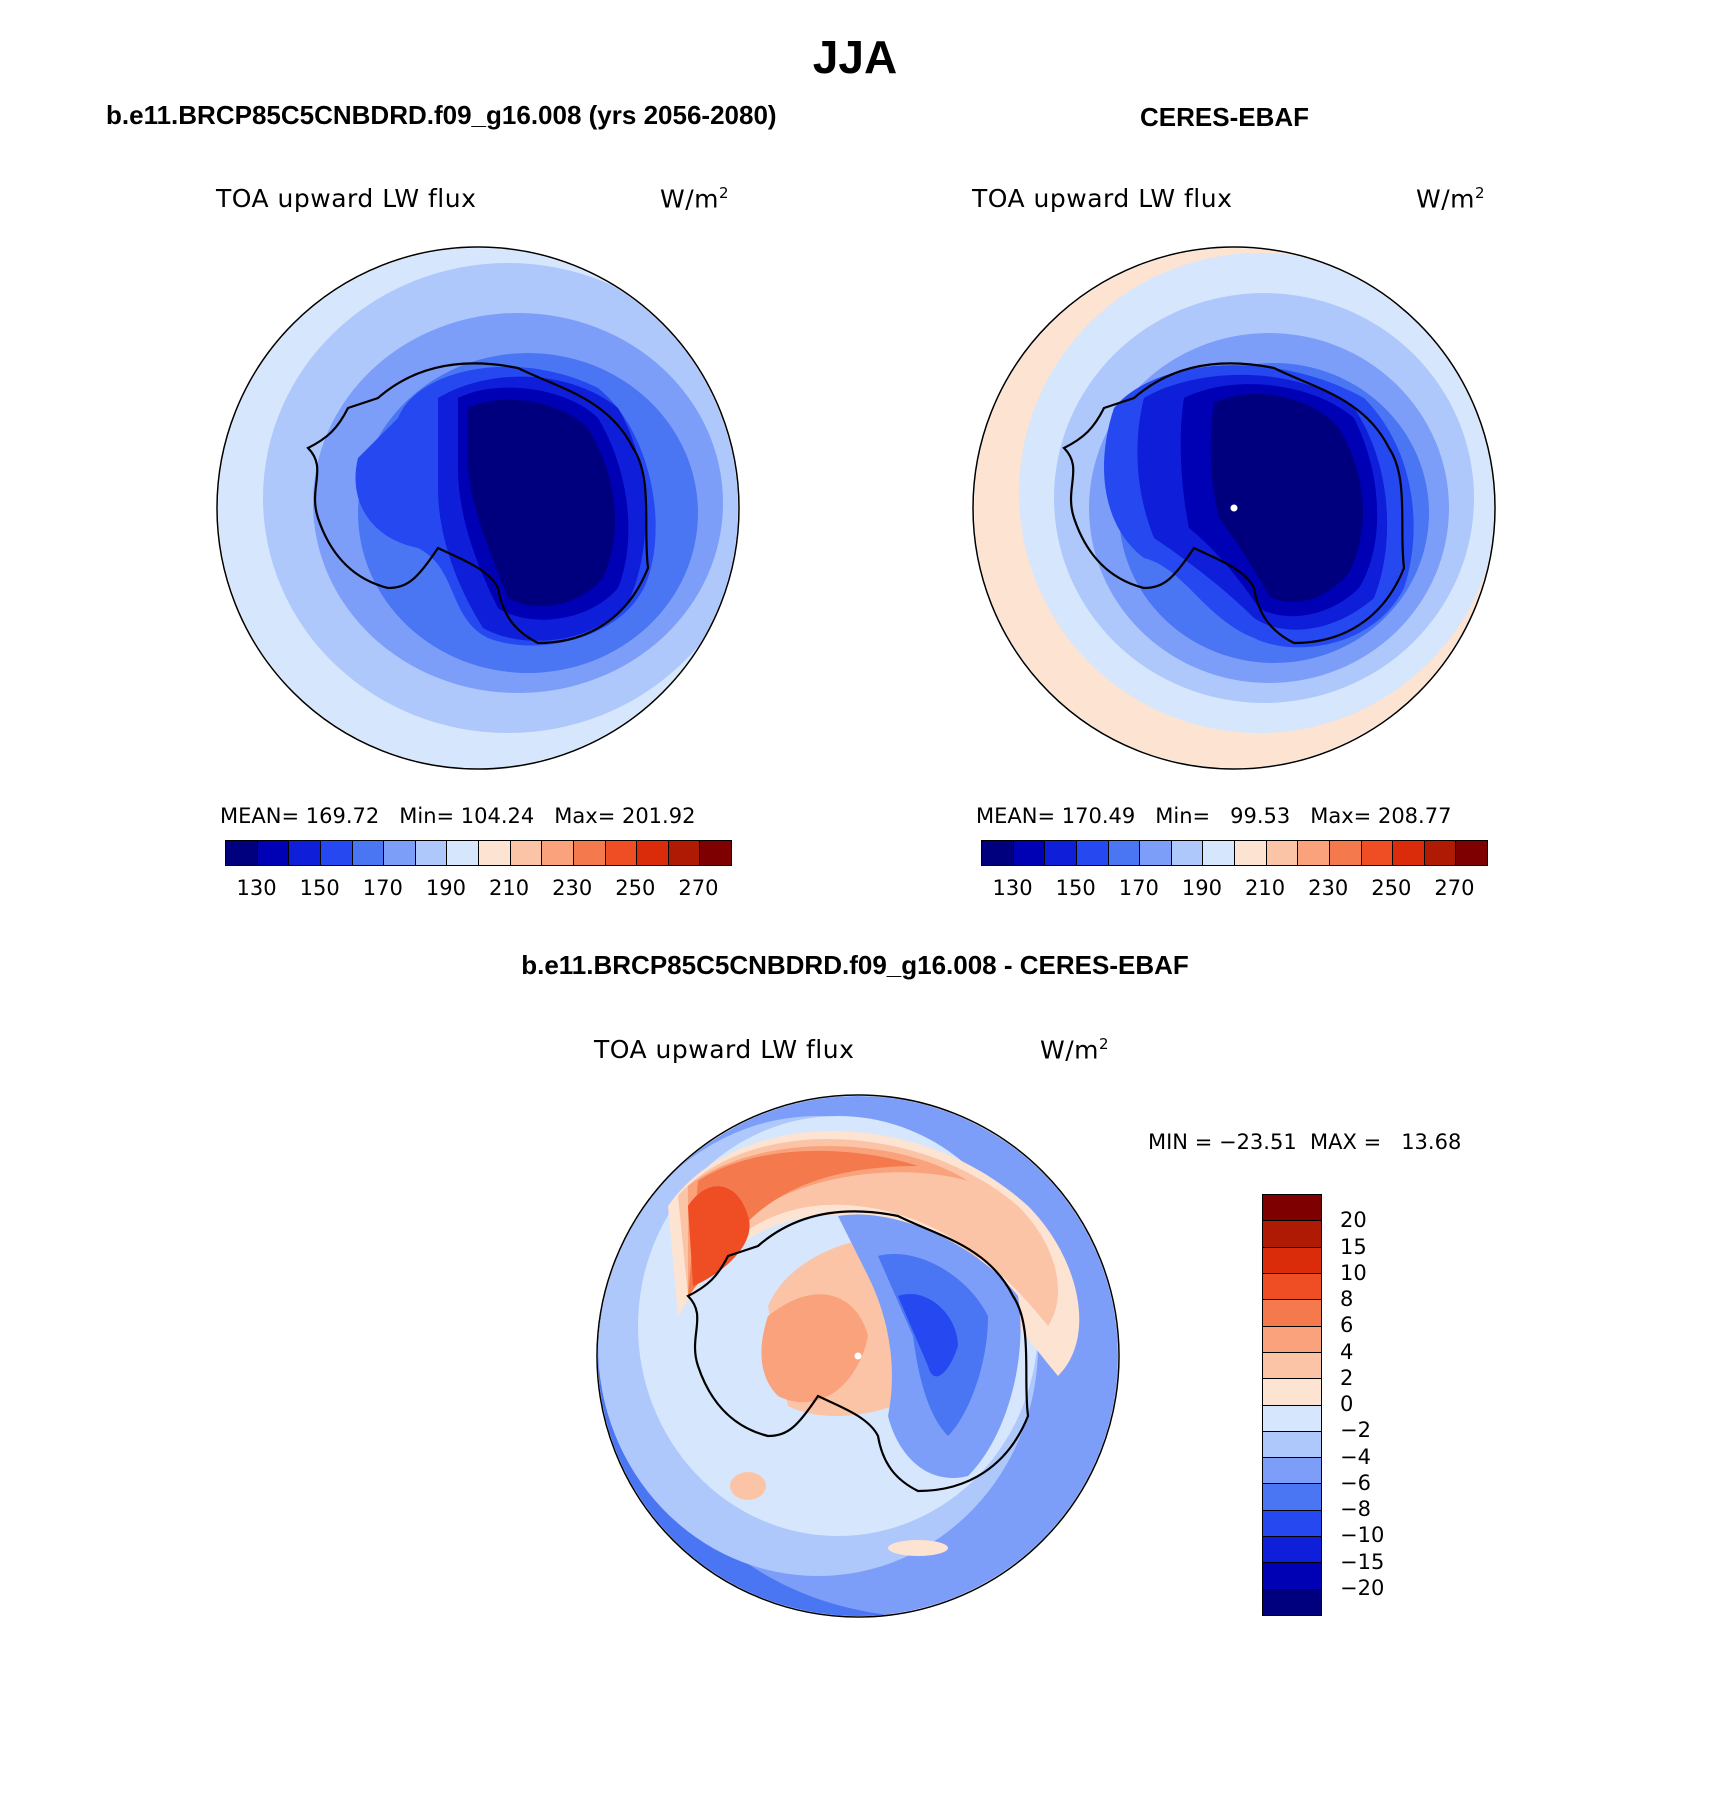 The image size is (1710, 1816). Describe the element at coordinates (1362, 1561) in the screenshot. I see `colorbar-tick-label: −15` at that location.